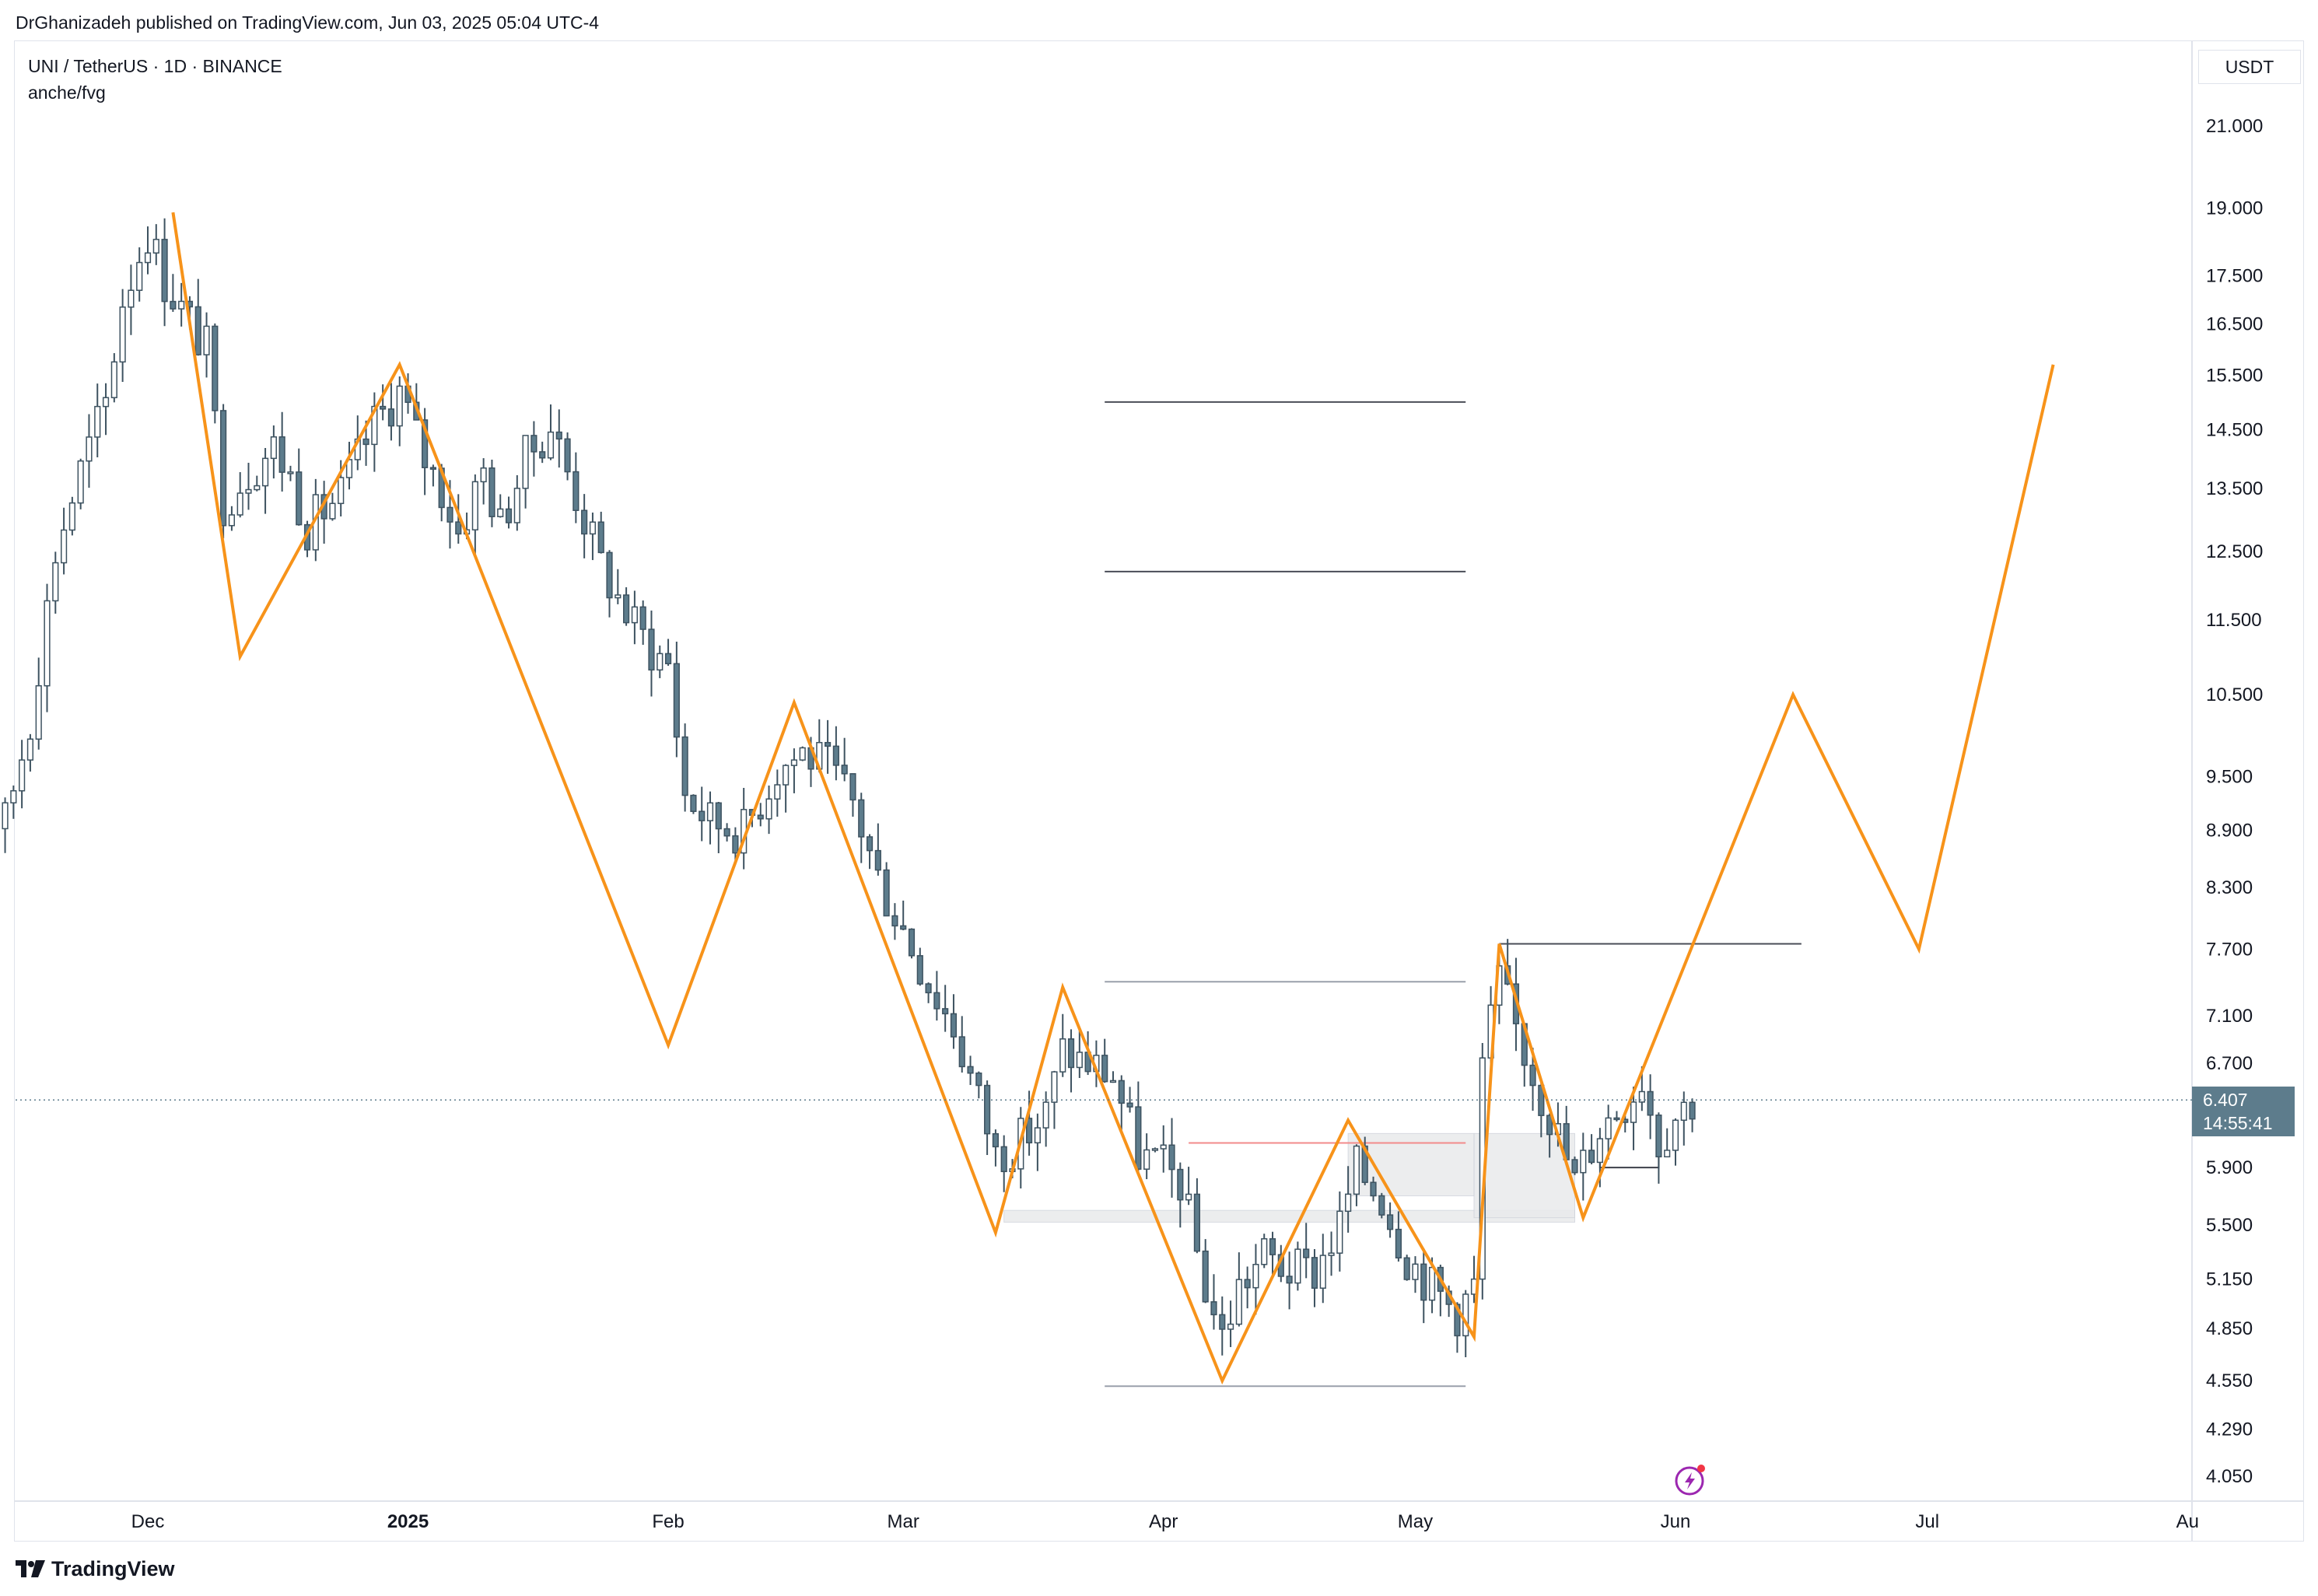 The image size is (2318, 1596). Describe the element at coordinates (2229, 778) in the screenshot. I see `price-tick-label: 9.500` at that location.